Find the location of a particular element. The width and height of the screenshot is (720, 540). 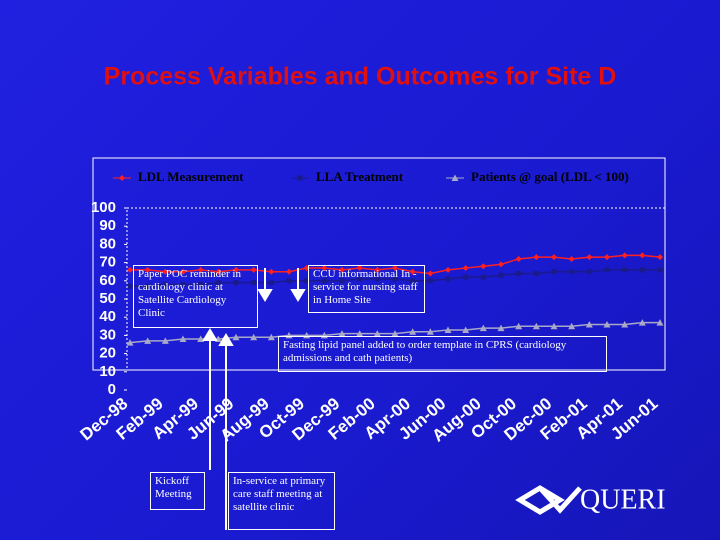

annotation: Kickoff Meeting is located at coordinates (177, 491).